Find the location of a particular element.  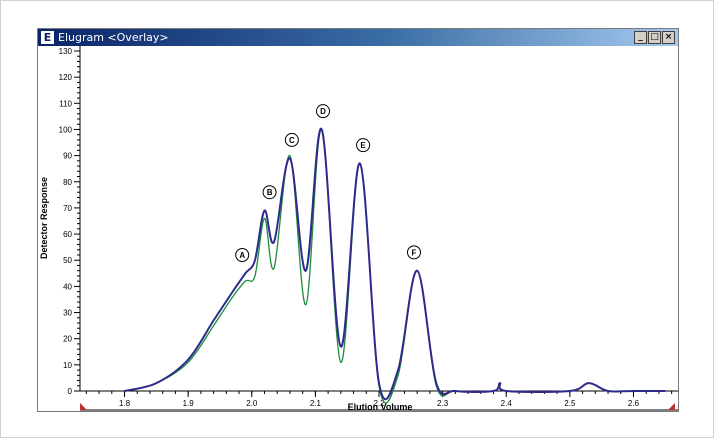

peak-label-text: F is located at coordinates (414, 252).